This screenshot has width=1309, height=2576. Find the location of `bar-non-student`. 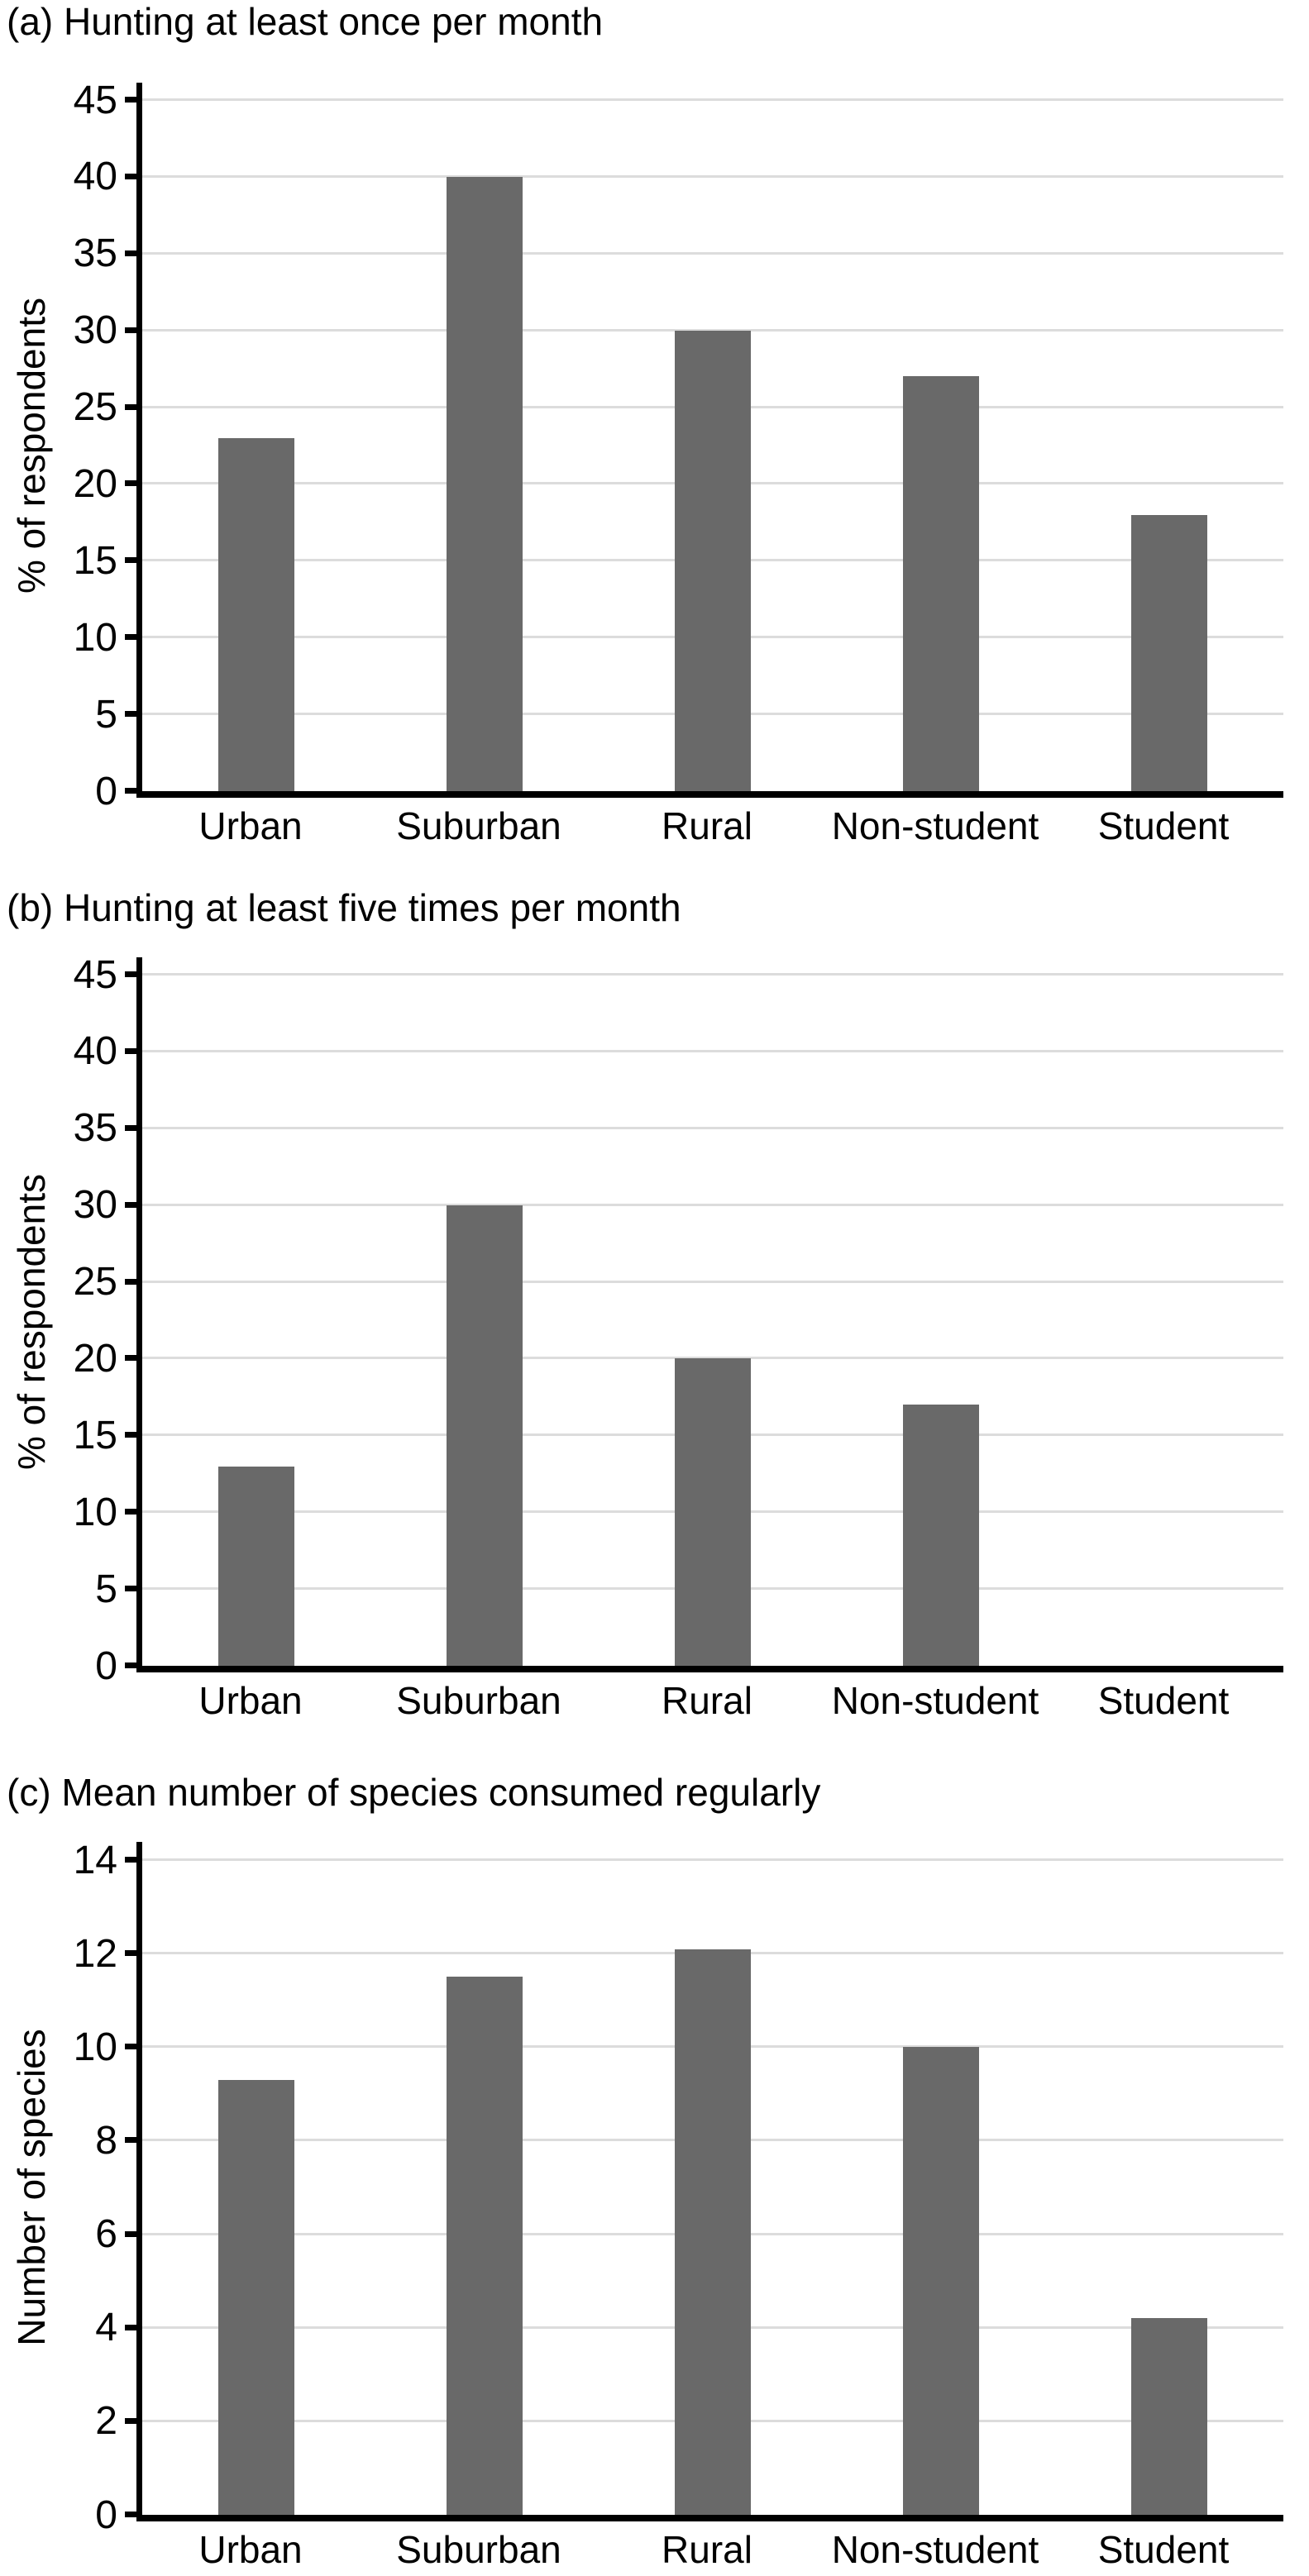

bar-non-student is located at coordinates (941, 1535).